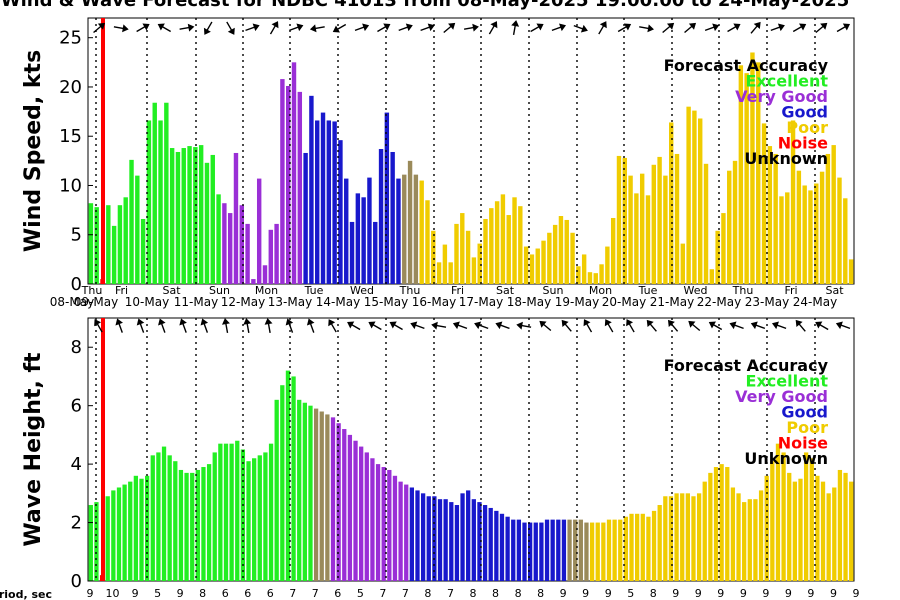 The image size is (900, 600). I want to click on legend-heading: Forecast Accuracy, so click(746, 65).